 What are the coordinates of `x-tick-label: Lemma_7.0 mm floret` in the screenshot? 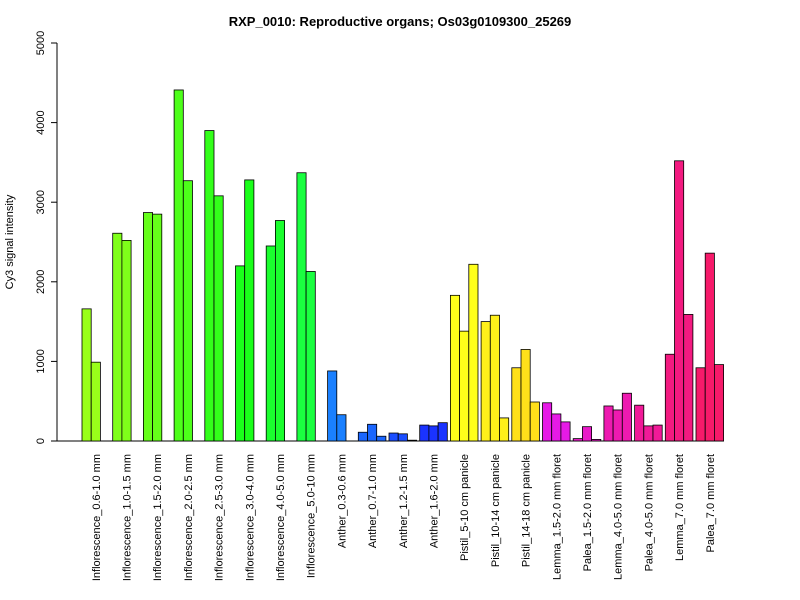 It's located at (680, 507).